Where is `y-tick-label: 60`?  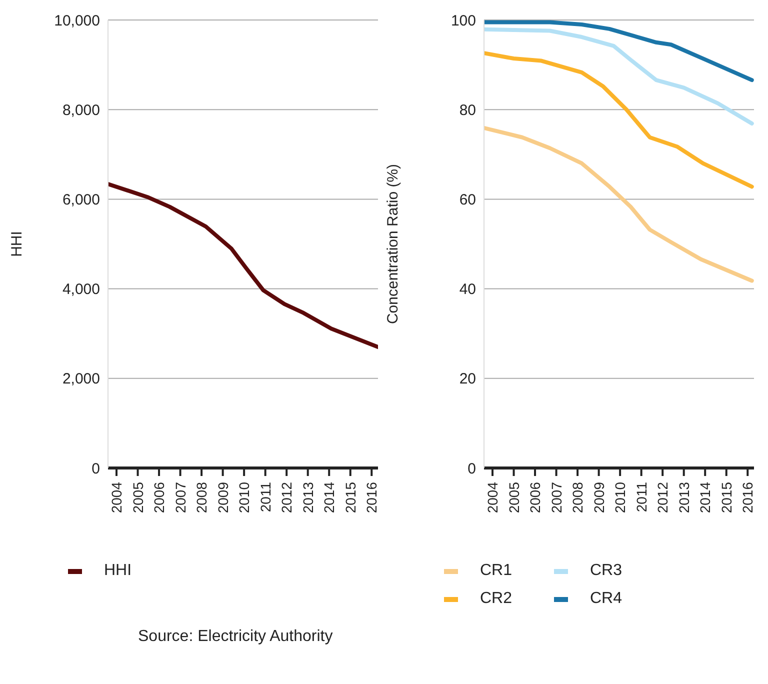
y-tick-label: 60 is located at coordinates (467, 200).